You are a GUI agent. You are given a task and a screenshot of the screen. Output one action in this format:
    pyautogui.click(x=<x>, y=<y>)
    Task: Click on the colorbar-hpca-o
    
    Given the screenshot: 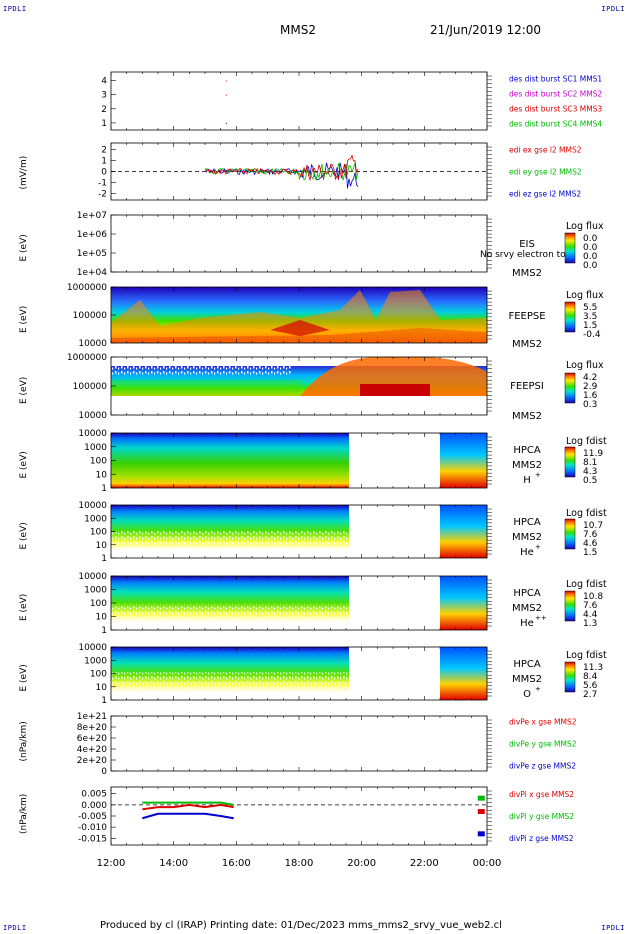 What is the action you would take?
    pyautogui.click(x=570, y=677)
    